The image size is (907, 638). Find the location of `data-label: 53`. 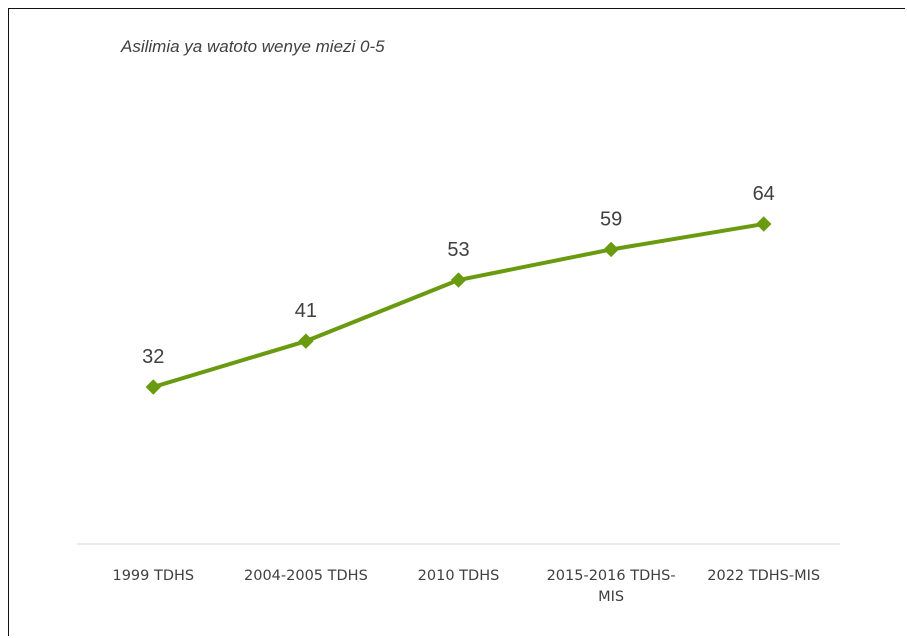

data-label: 53 is located at coordinates (458, 250).